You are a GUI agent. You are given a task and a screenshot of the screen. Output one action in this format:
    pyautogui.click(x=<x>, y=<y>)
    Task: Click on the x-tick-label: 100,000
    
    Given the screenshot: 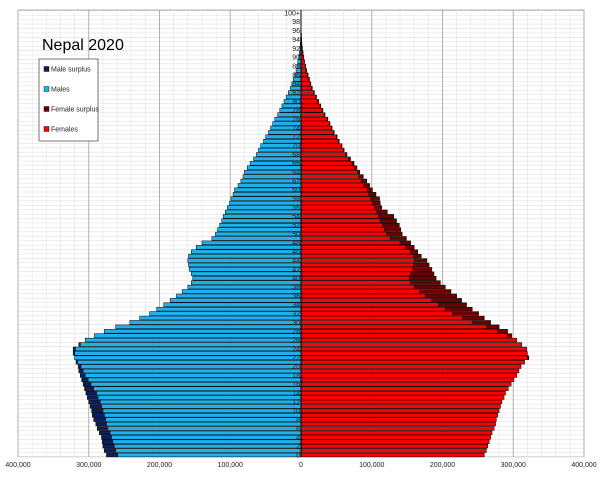 What is the action you would take?
    pyautogui.click(x=371, y=465)
    